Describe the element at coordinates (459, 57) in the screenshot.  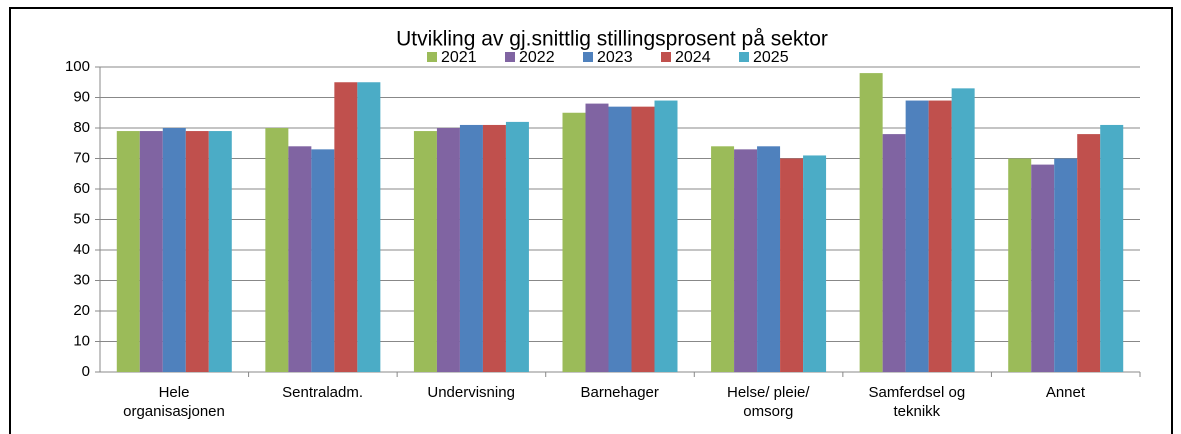
I see `legend-label: 2021` at that location.